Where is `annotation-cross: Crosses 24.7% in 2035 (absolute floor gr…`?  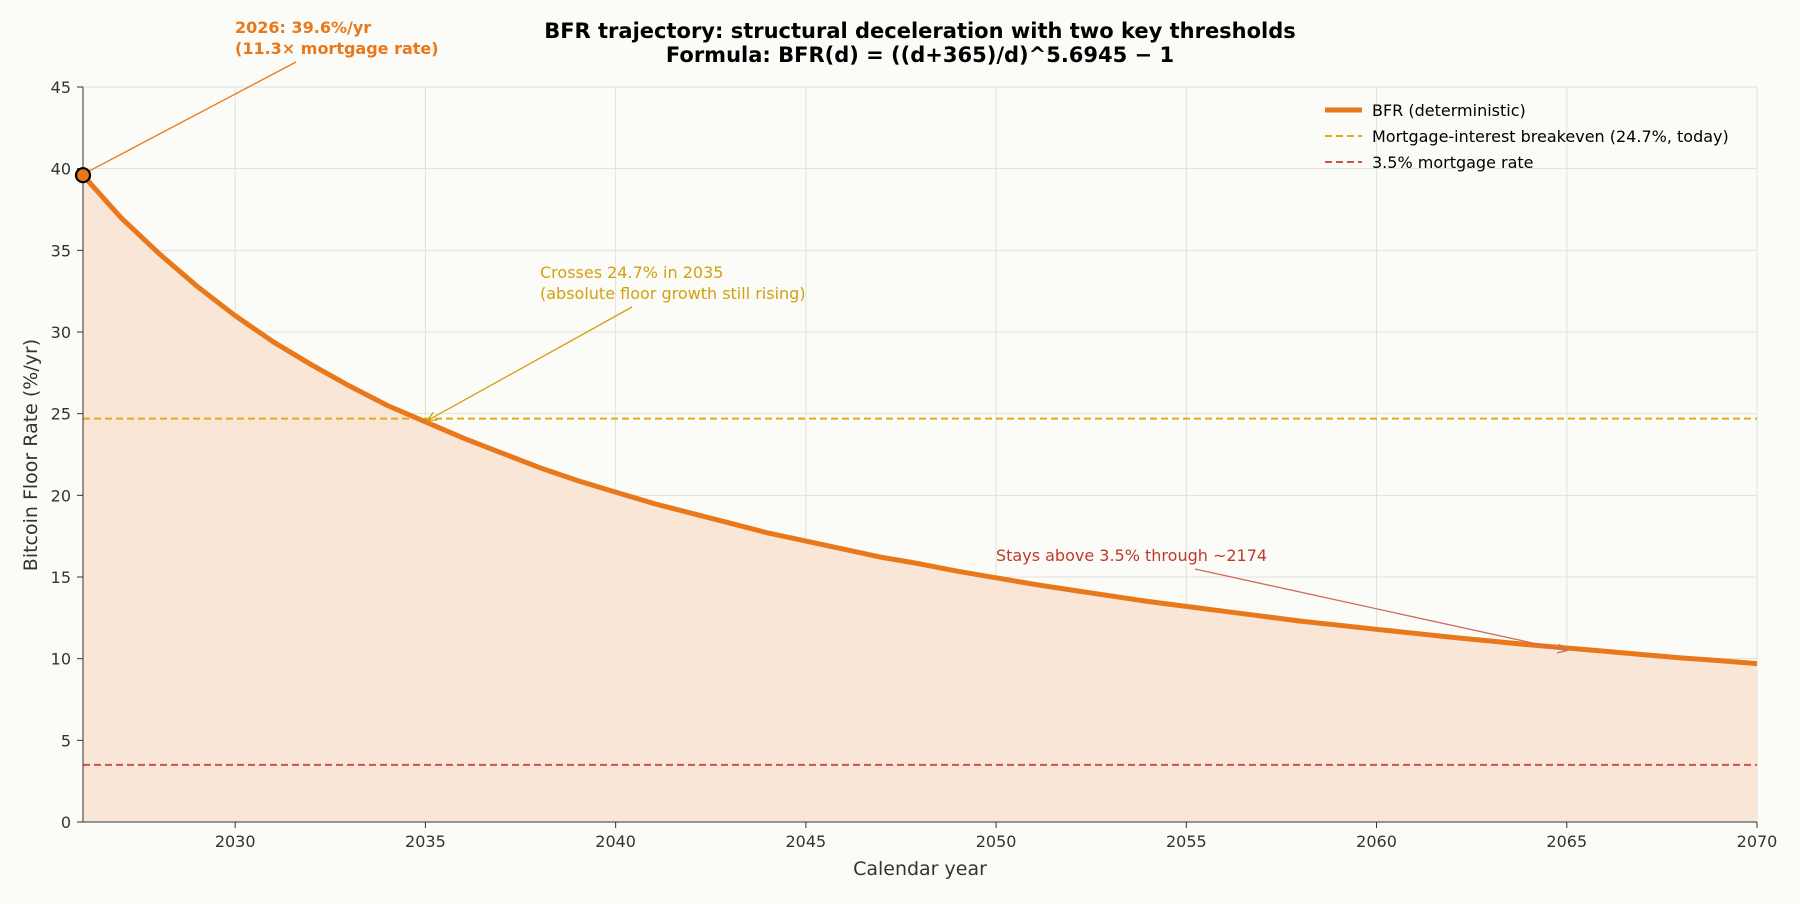
annotation-cross: Crosses 24.7% in 2035 (absolute floor gr… is located at coordinates (616, 342).